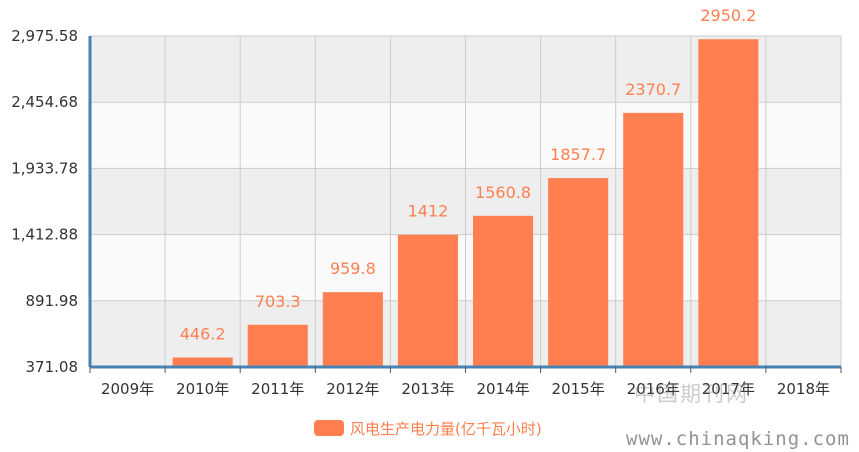 The height and width of the screenshot is (452, 859). What do you see at coordinates (738, 439) in the screenshot?
I see `watermark-url: www.chinaqking.com` at bounding box center [738, 439].